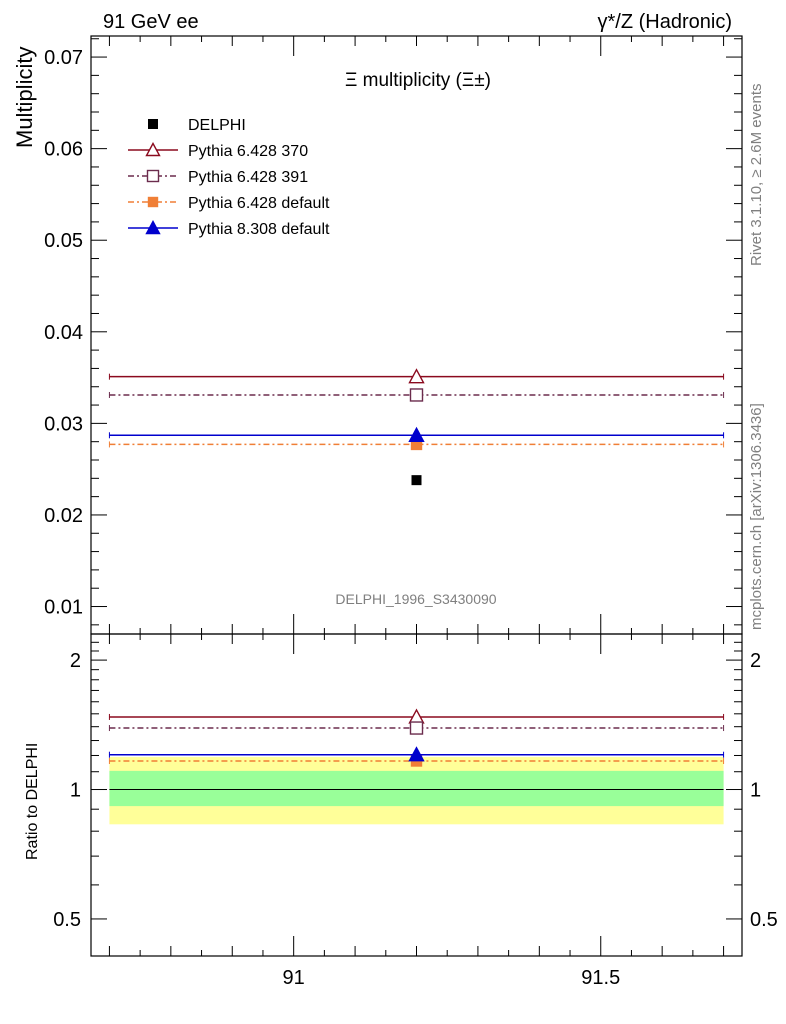 The image size is (786, 1024). I want to click on ratio-tick-label-left: 1, so click(75, 791).